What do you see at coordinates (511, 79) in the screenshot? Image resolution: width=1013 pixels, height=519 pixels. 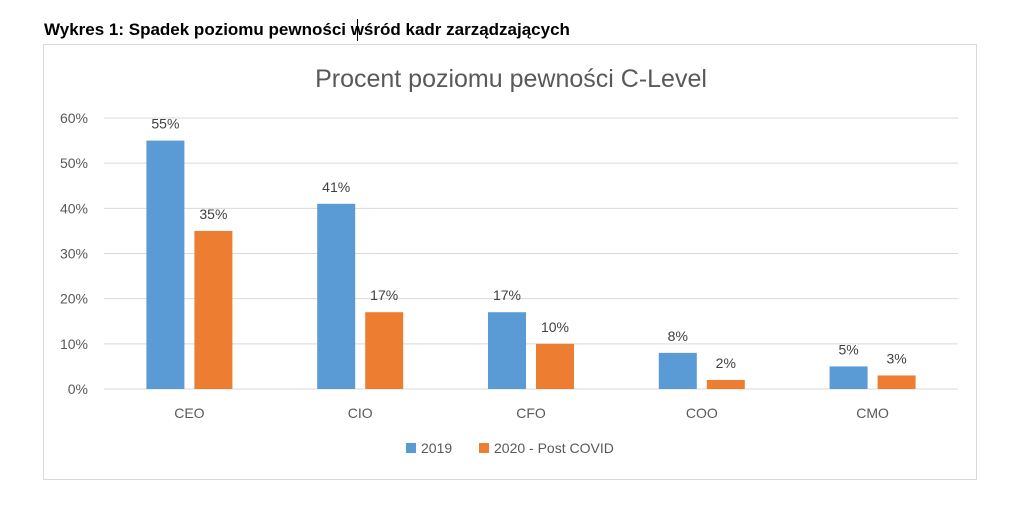 I see `chart-title: Procent poziomu pewności C-Level` at bounding box center [511, 79].